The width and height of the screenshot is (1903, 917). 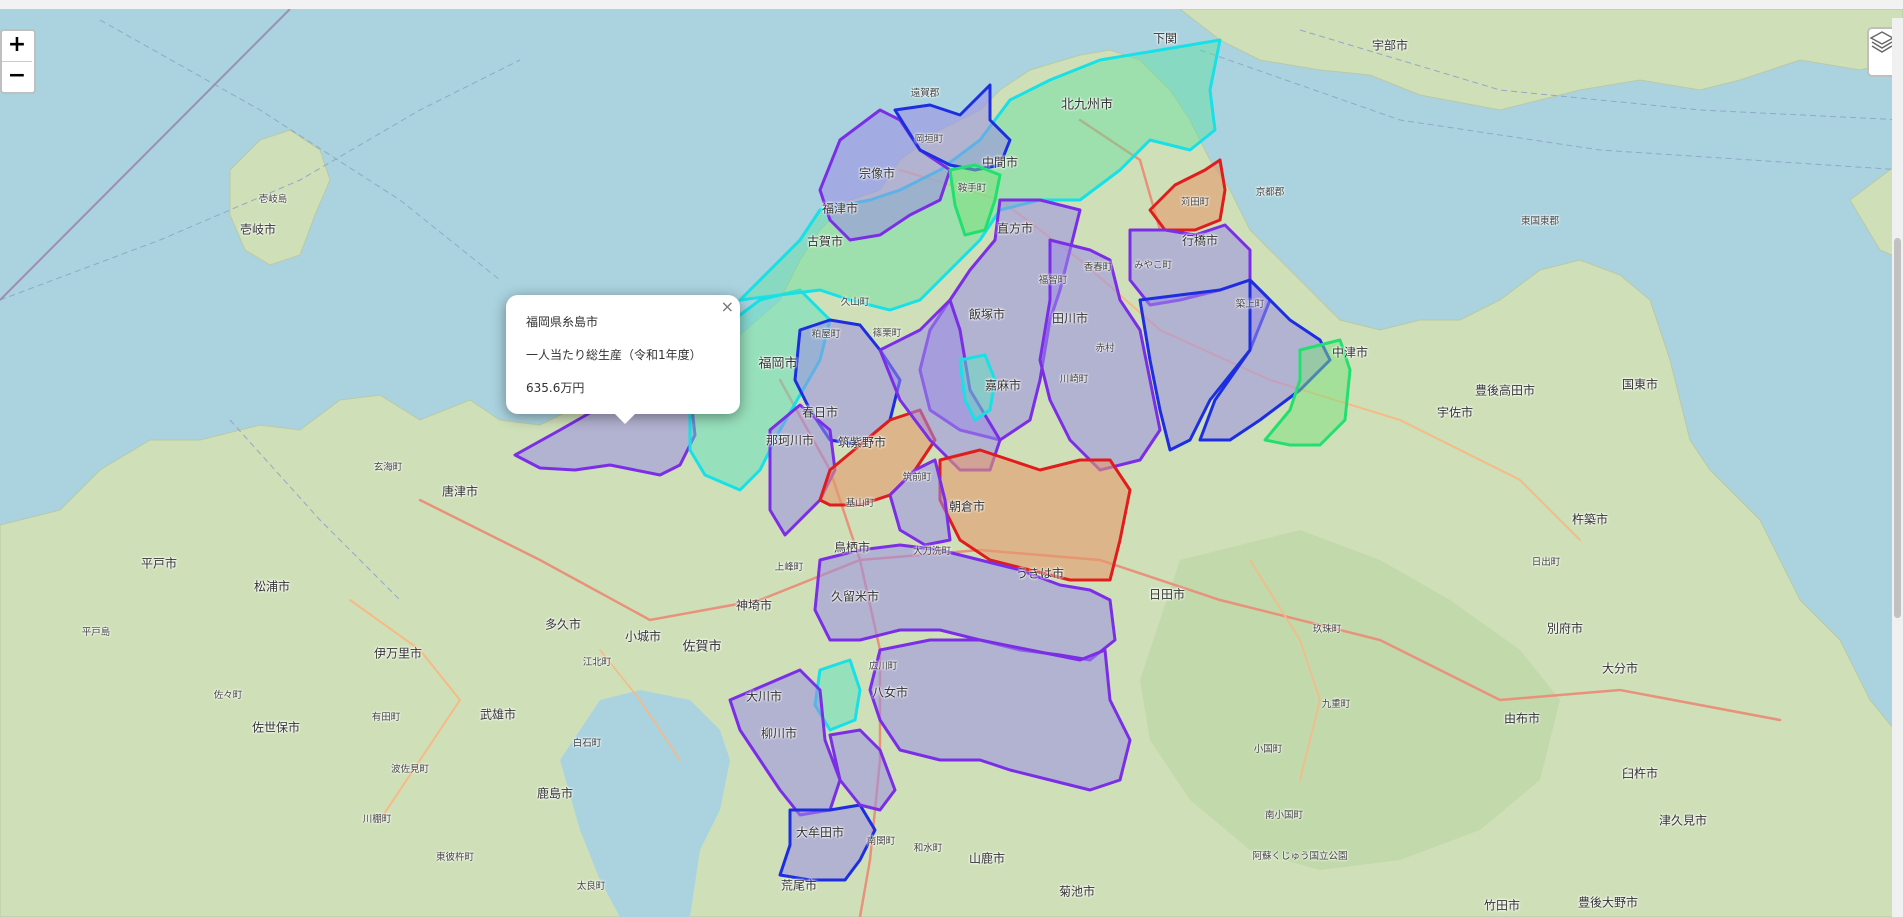 I want to click on popup-close-button: ×, so click(x=727, y=306).